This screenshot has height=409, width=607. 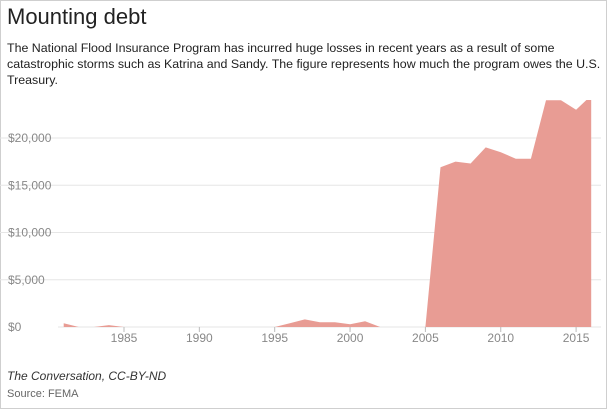 I want to click on x-tick-label: 2005, so click(x=425, y=338).